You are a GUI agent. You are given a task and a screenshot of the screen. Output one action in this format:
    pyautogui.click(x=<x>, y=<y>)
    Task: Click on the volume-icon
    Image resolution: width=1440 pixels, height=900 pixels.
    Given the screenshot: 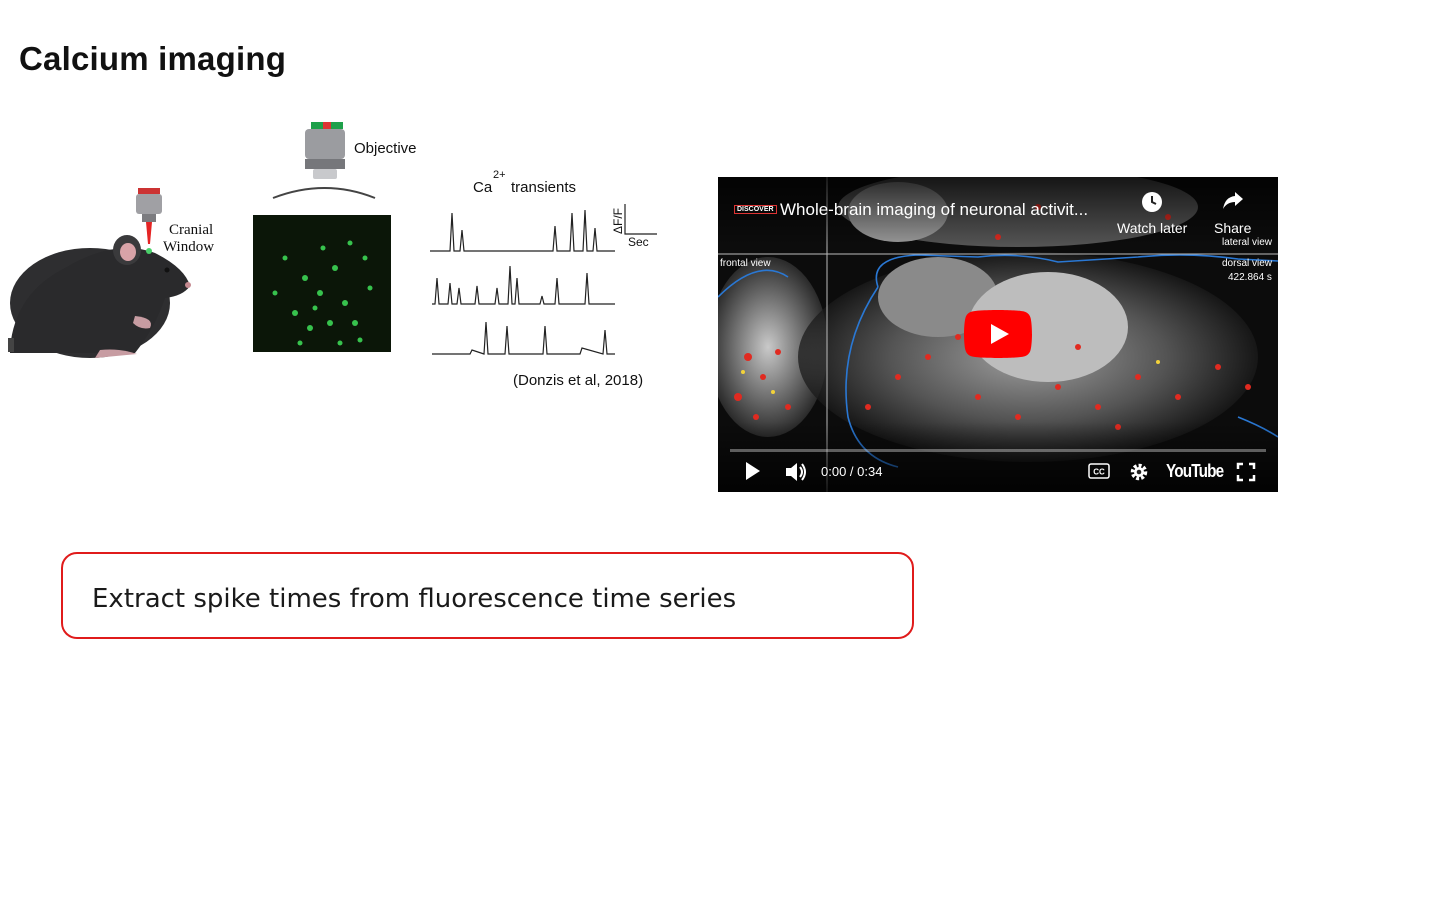 What is the action you would take?
    pyautogui.click(x=796, y=472)
    